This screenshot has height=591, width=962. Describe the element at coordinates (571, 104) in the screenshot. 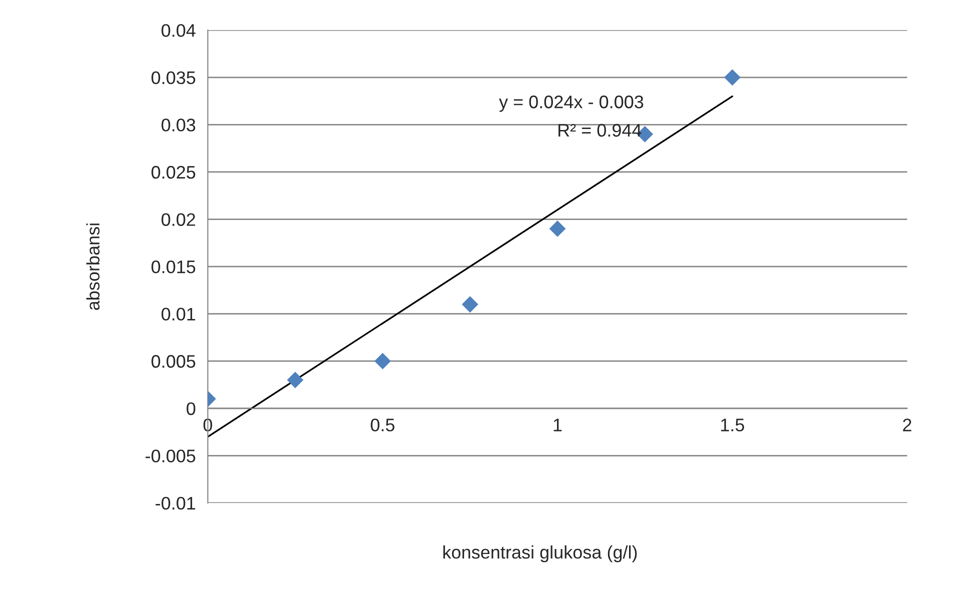

I see `annotation: y = 0.024x - 0.003` at that location.